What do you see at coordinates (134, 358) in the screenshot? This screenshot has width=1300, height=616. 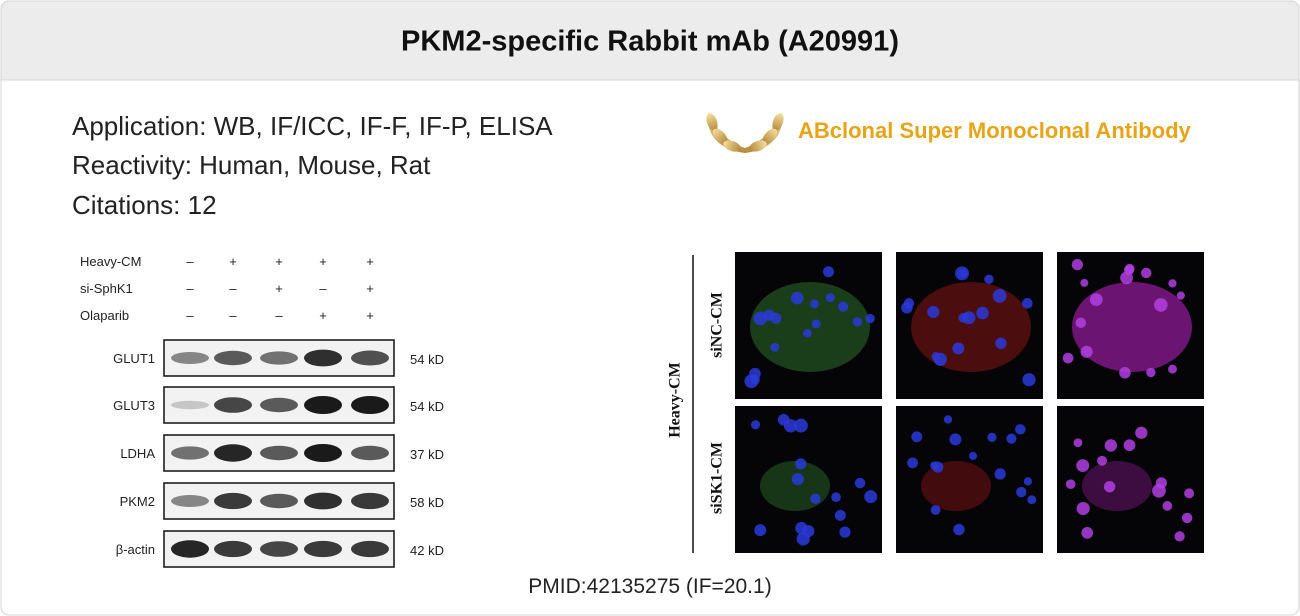 I see `band-label: GLUT1` at bounding box center [134, 358].